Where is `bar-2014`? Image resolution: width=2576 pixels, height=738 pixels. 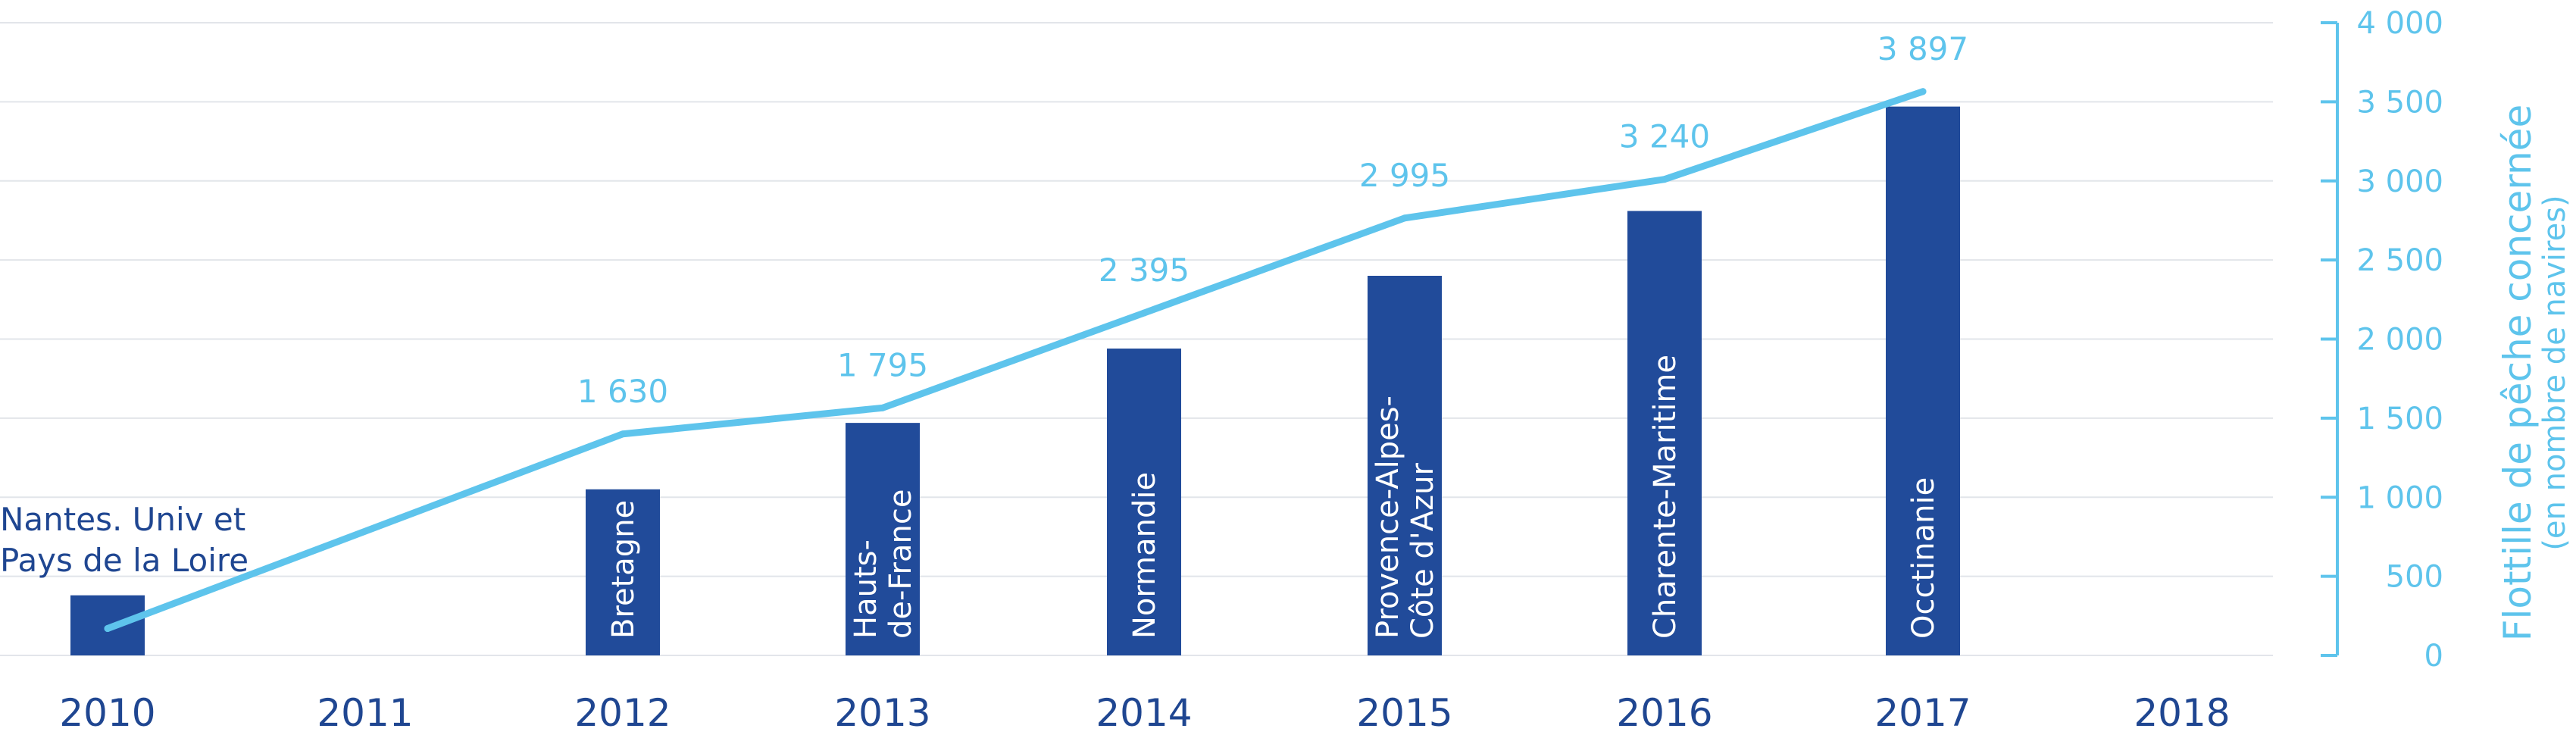 bar-2014 is located at coordinates (1144, 502).